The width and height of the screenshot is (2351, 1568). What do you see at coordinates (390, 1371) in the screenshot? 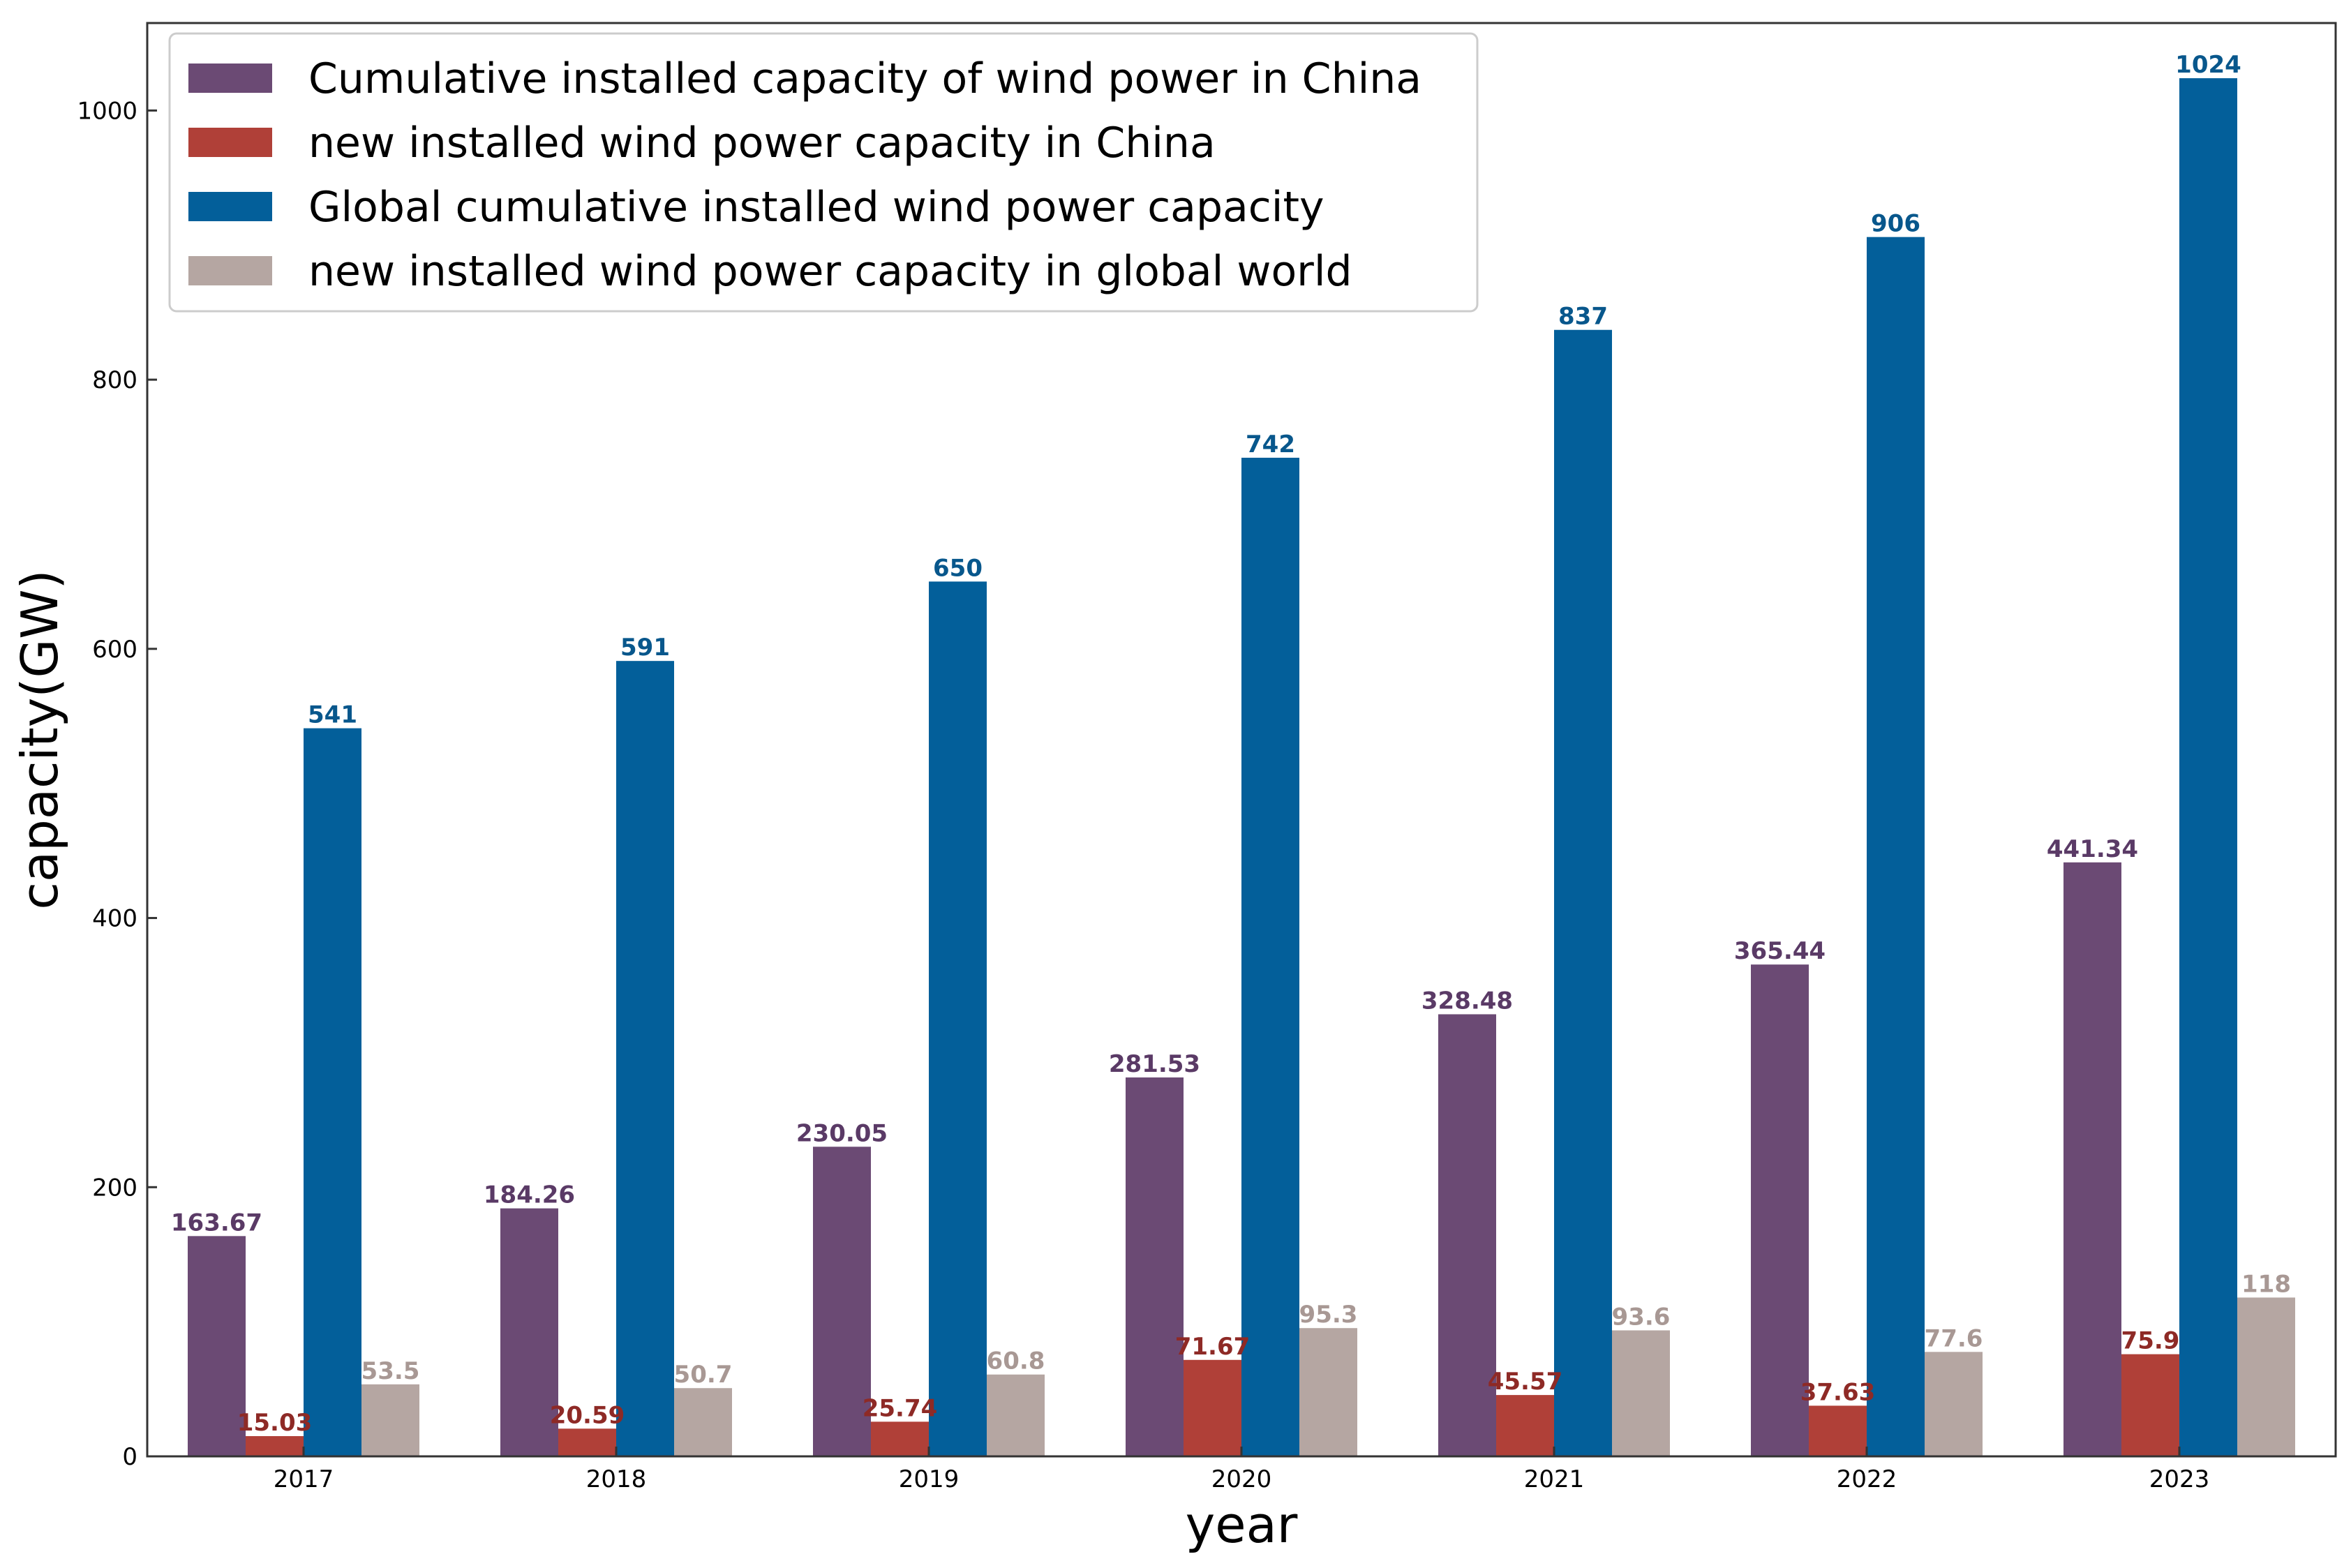
I see `bar-value-label: 53.5` at bounding box center [390, 1371].